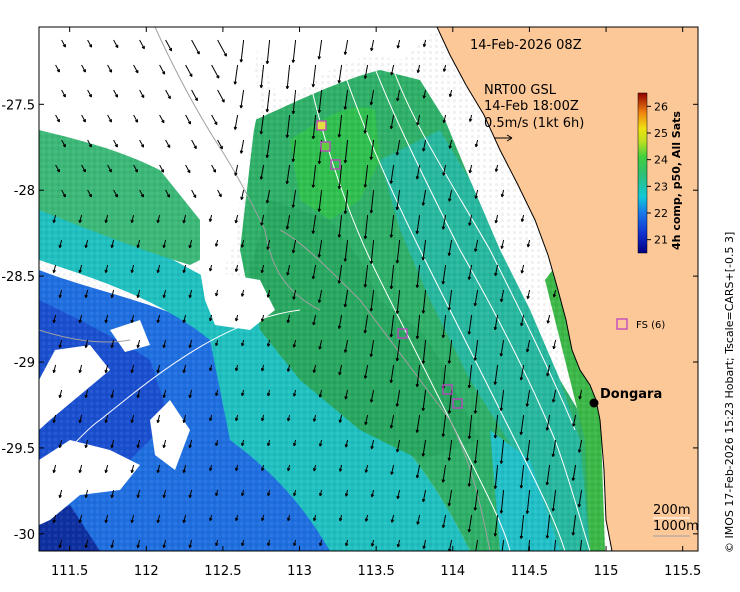 This screenshot has height=592, width=740. Describe the element at coordinates (594, 403) in the screenshot. I see `dongara-marker` at that location.